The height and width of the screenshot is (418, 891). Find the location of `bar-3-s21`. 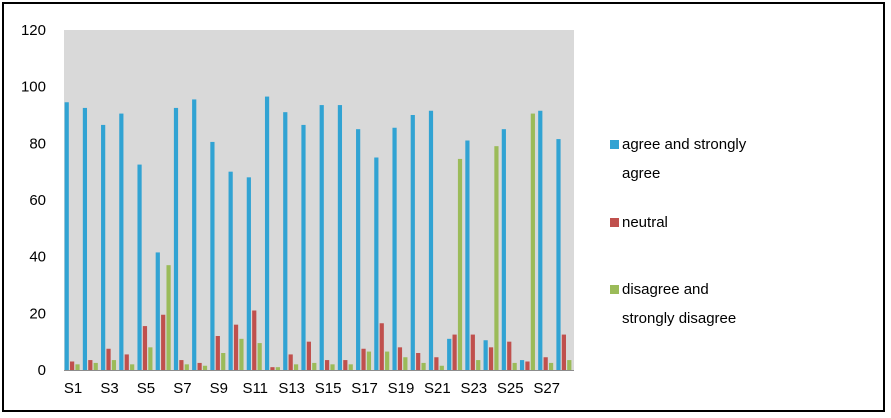

bar-3-s21 is located at coordinates (441, 367).